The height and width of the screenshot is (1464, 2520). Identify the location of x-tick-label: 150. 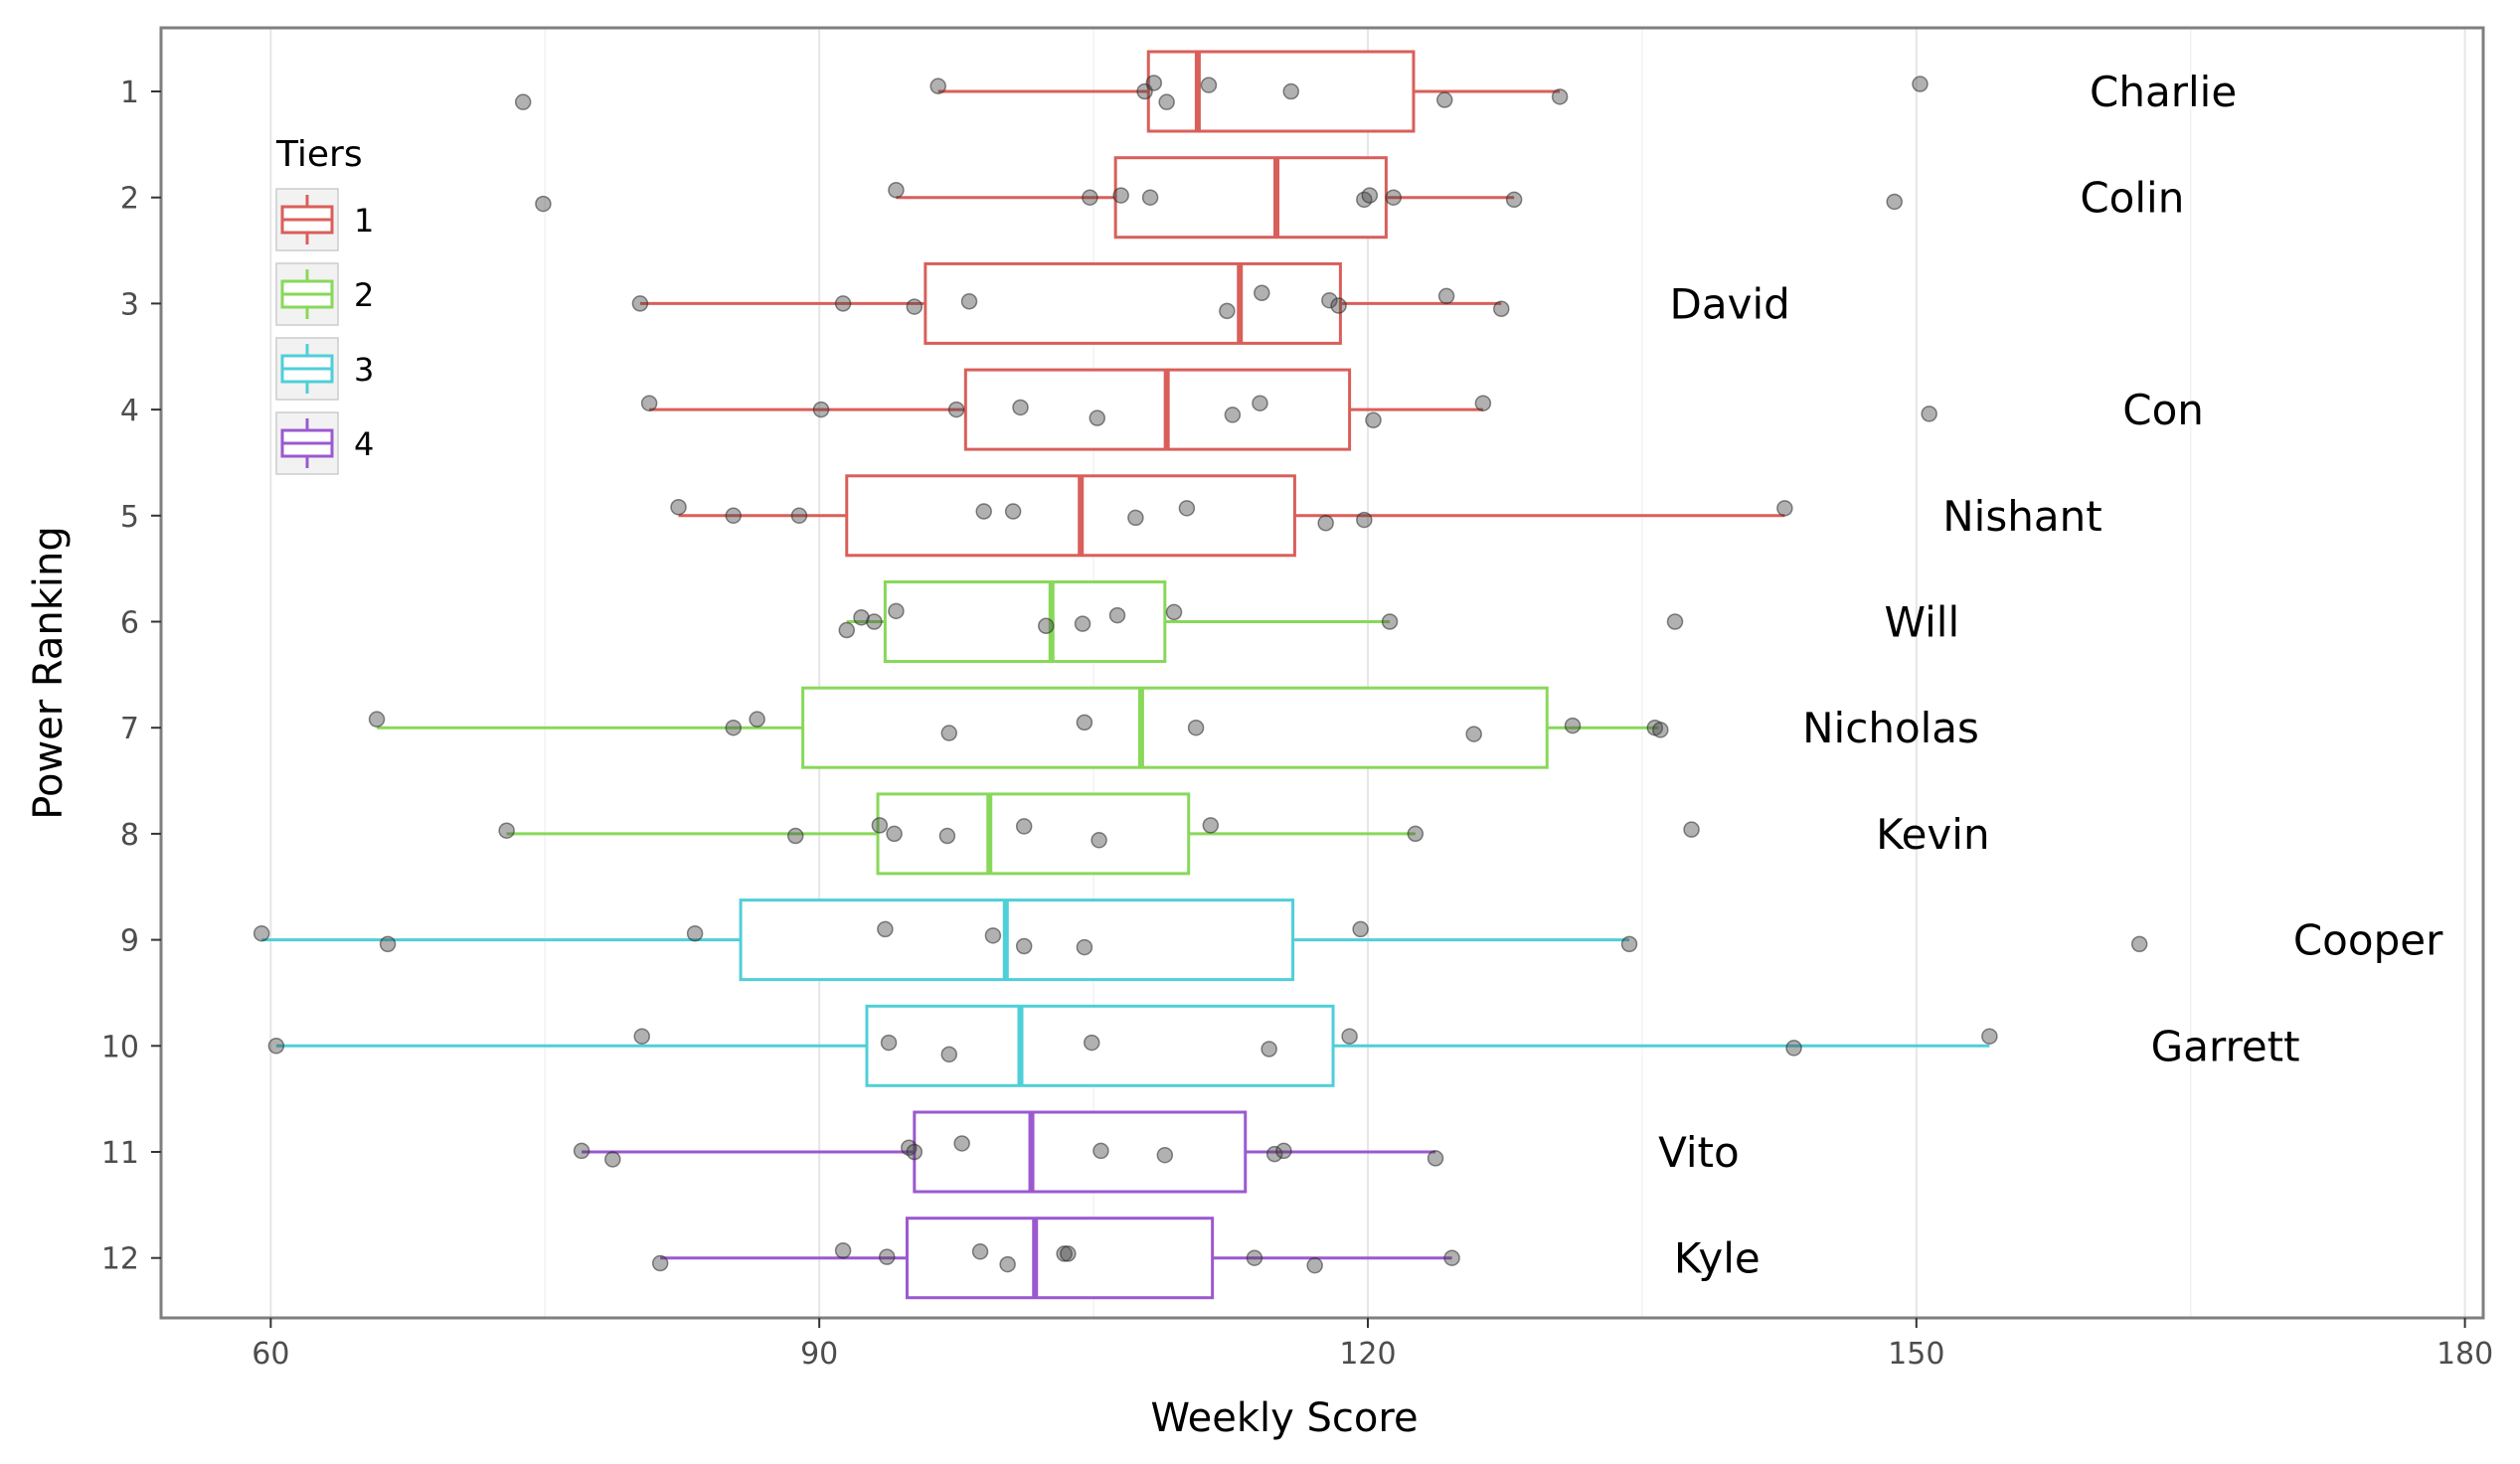
(1916, 1354).